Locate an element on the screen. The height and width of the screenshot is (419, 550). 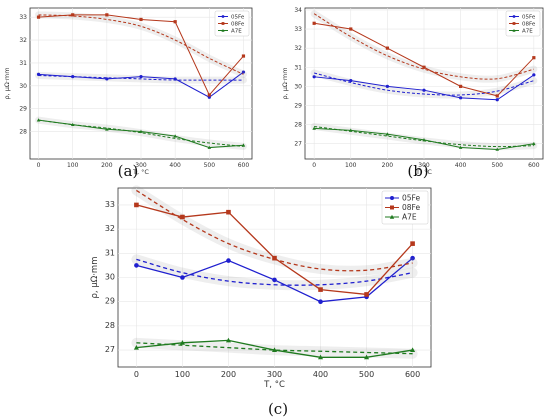
y-tick-label: 27 is located at coordinates (298, 144).